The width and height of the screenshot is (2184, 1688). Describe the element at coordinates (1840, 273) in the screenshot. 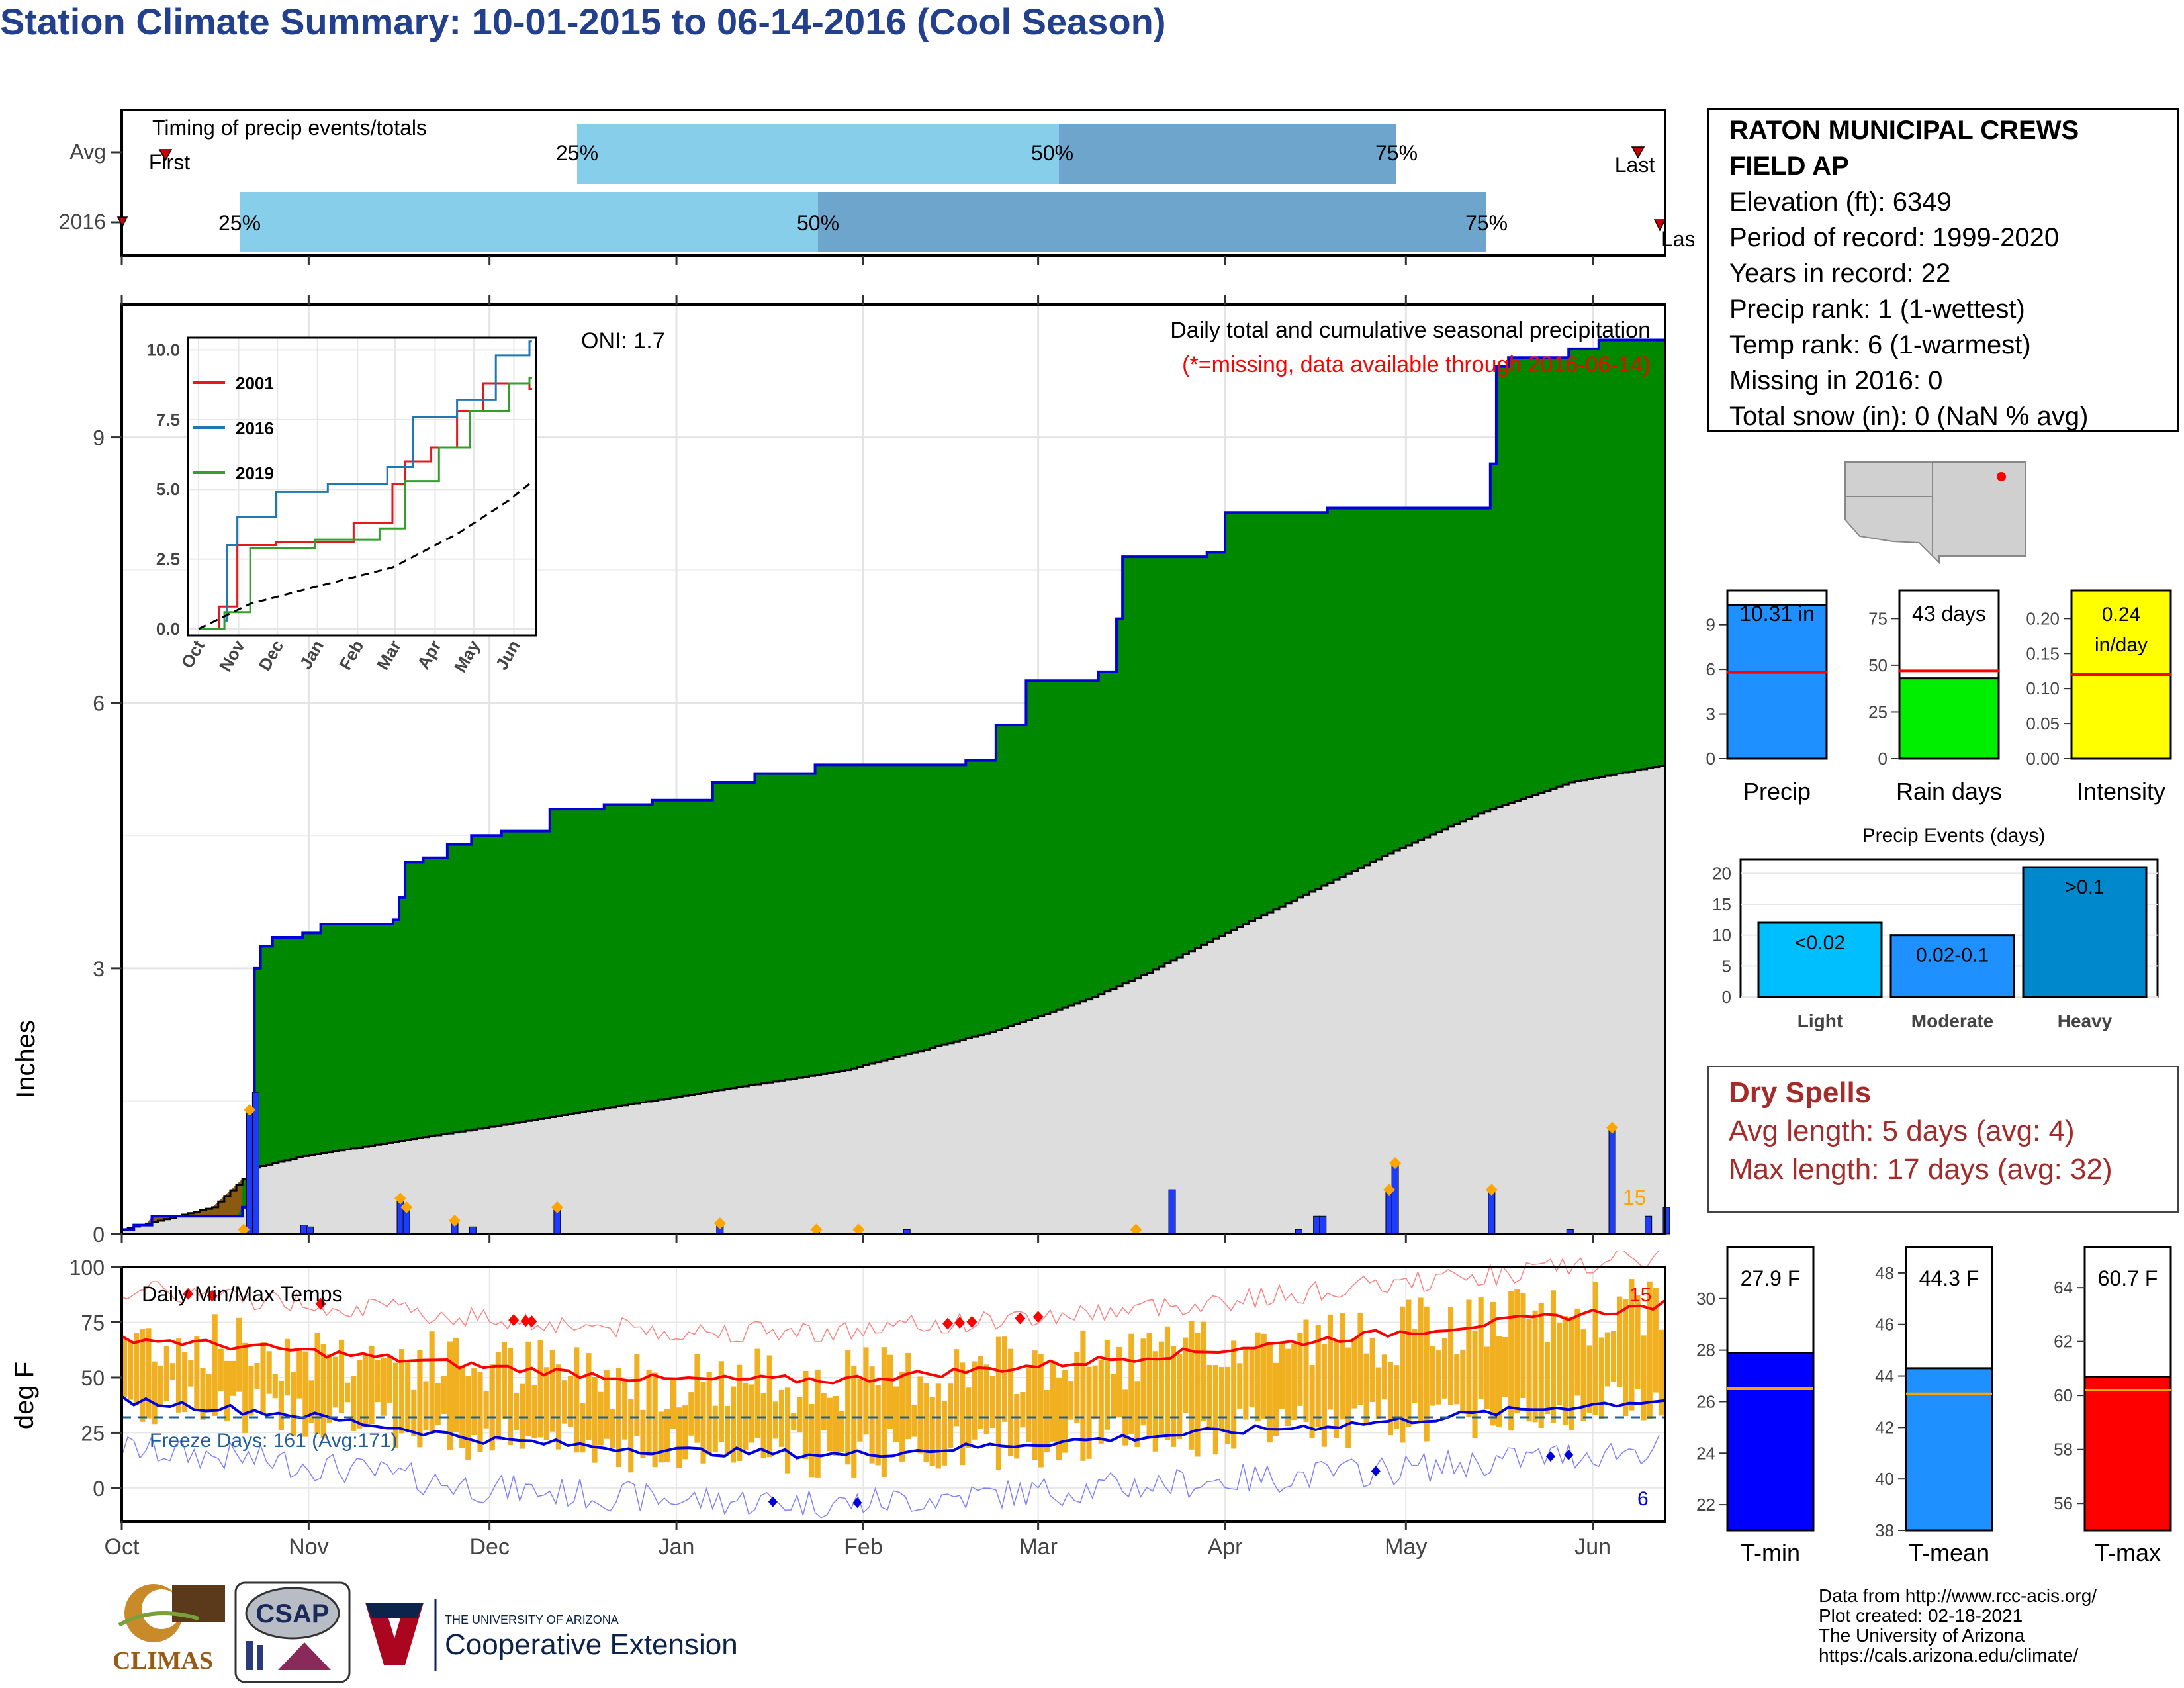

I see `years-in-record: Years in record: 22` at that location.